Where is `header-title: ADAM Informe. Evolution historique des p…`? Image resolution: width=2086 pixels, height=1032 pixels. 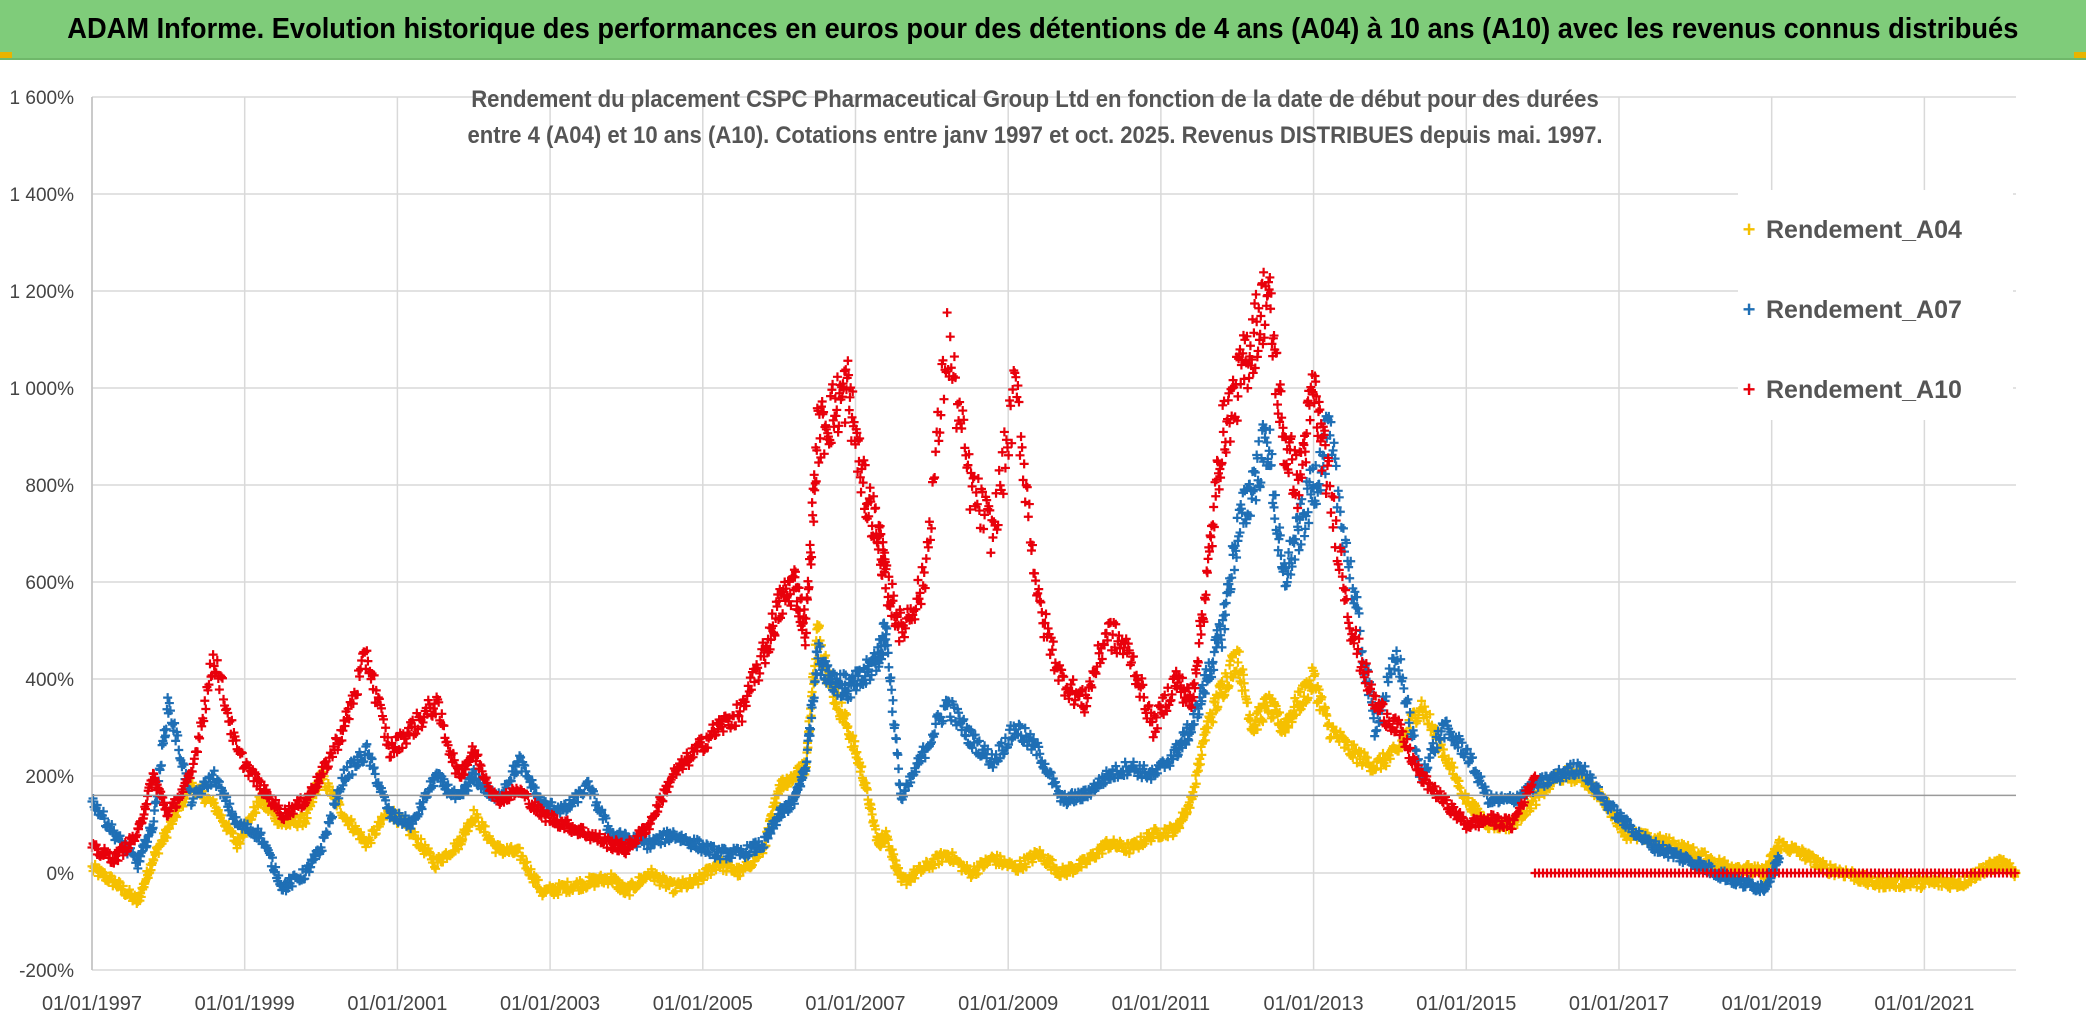
header-title: ADAM Informe. Evolution historique des p… is located at coordinates (1043, 28).